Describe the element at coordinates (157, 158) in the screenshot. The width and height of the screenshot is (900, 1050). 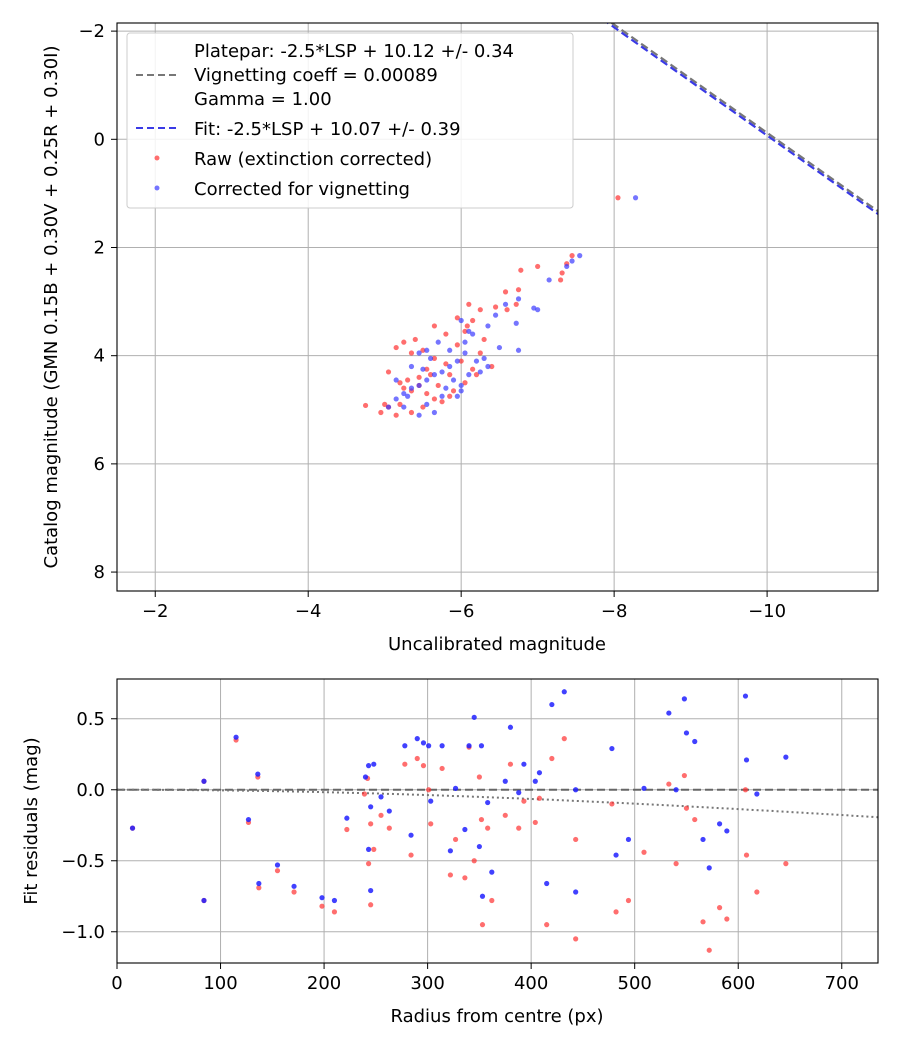
I see `legend-raw-dot` at that location.